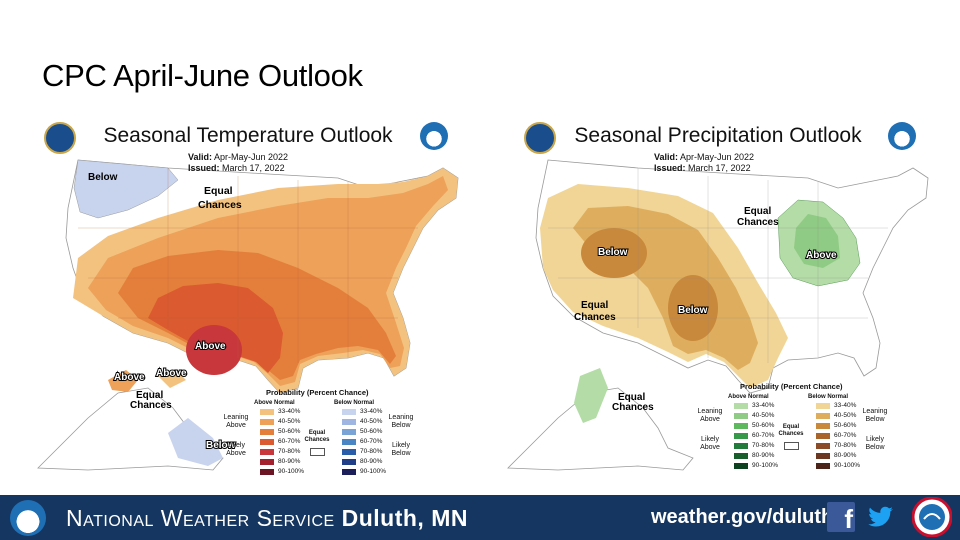 This screenshot has height=540, width=960. Describe the element at coordinates (836, 455) in the screenshot. I see `legend-below-bin: 80-90%` at that location.